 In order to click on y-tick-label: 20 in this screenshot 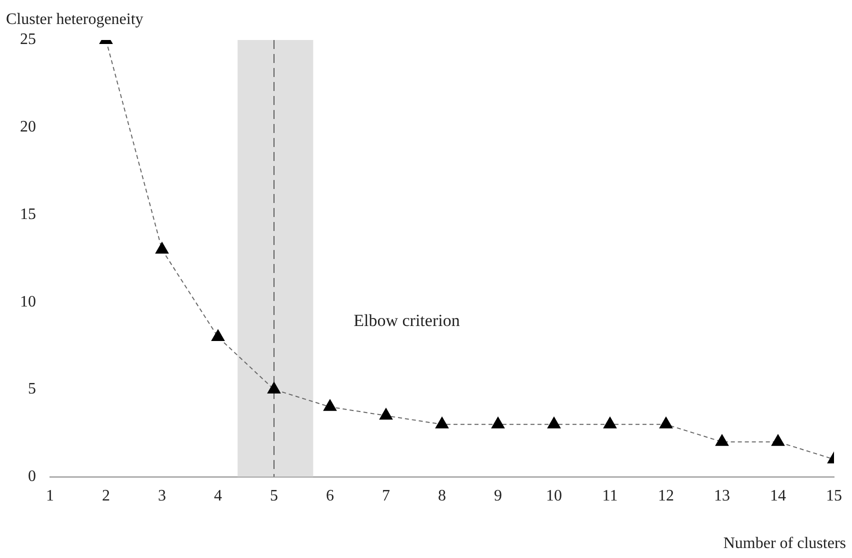, I will do `click(28, 127)`.